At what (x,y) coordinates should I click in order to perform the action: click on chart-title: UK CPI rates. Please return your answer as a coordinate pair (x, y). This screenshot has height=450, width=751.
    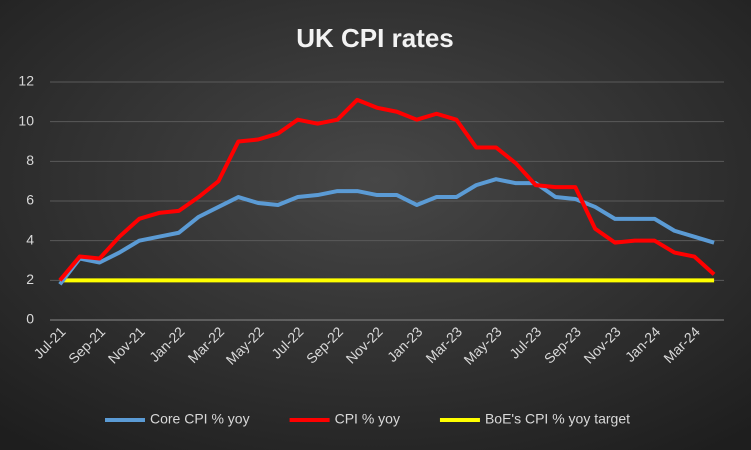
    Looking at the image, I should click on (375, 38).